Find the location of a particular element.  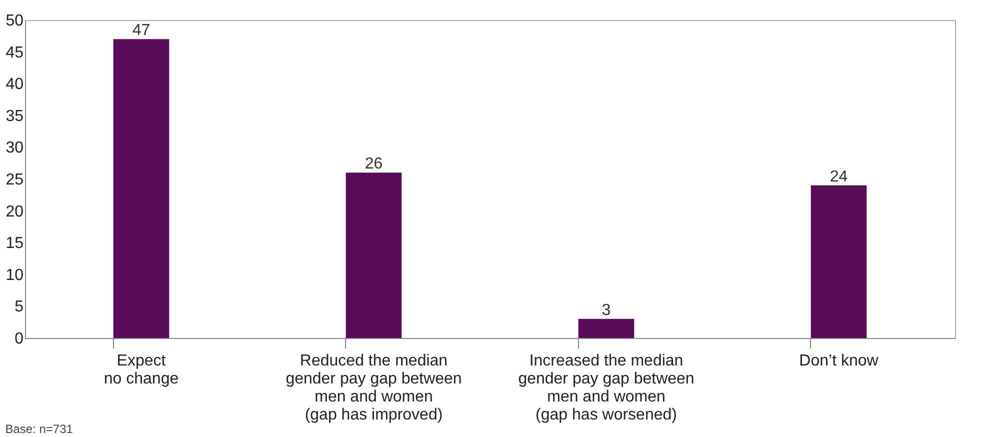

x-tick-label: Don’t know is located at coordinates (839, 361).